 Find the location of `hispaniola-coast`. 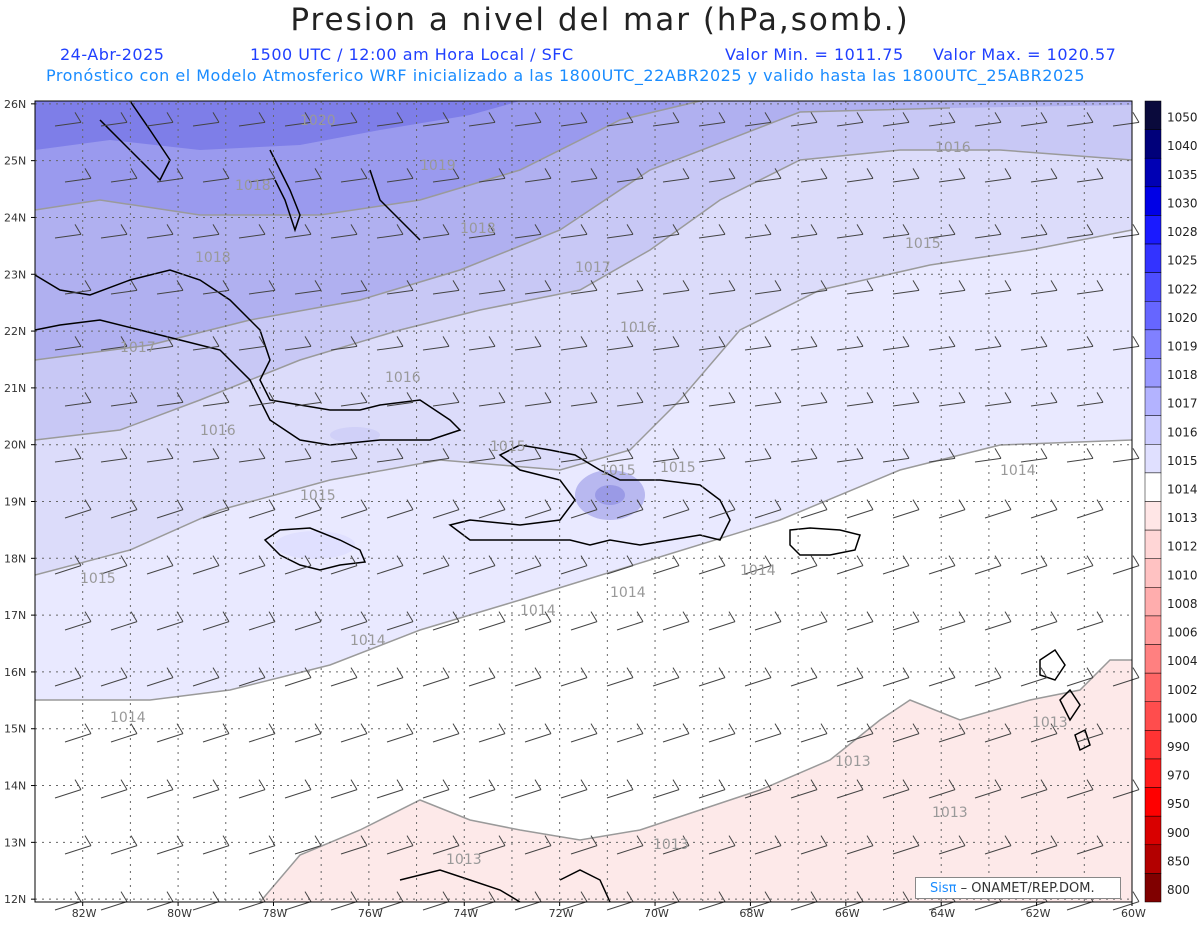

hispaniola-coast is located at coordinates (589, 495).